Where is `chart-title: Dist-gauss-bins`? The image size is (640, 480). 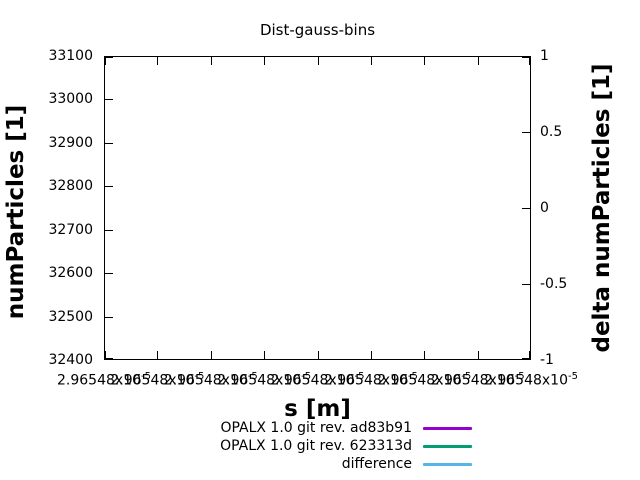
chart-title: Dist-gauss-bins is located at coordinates (317, 30).